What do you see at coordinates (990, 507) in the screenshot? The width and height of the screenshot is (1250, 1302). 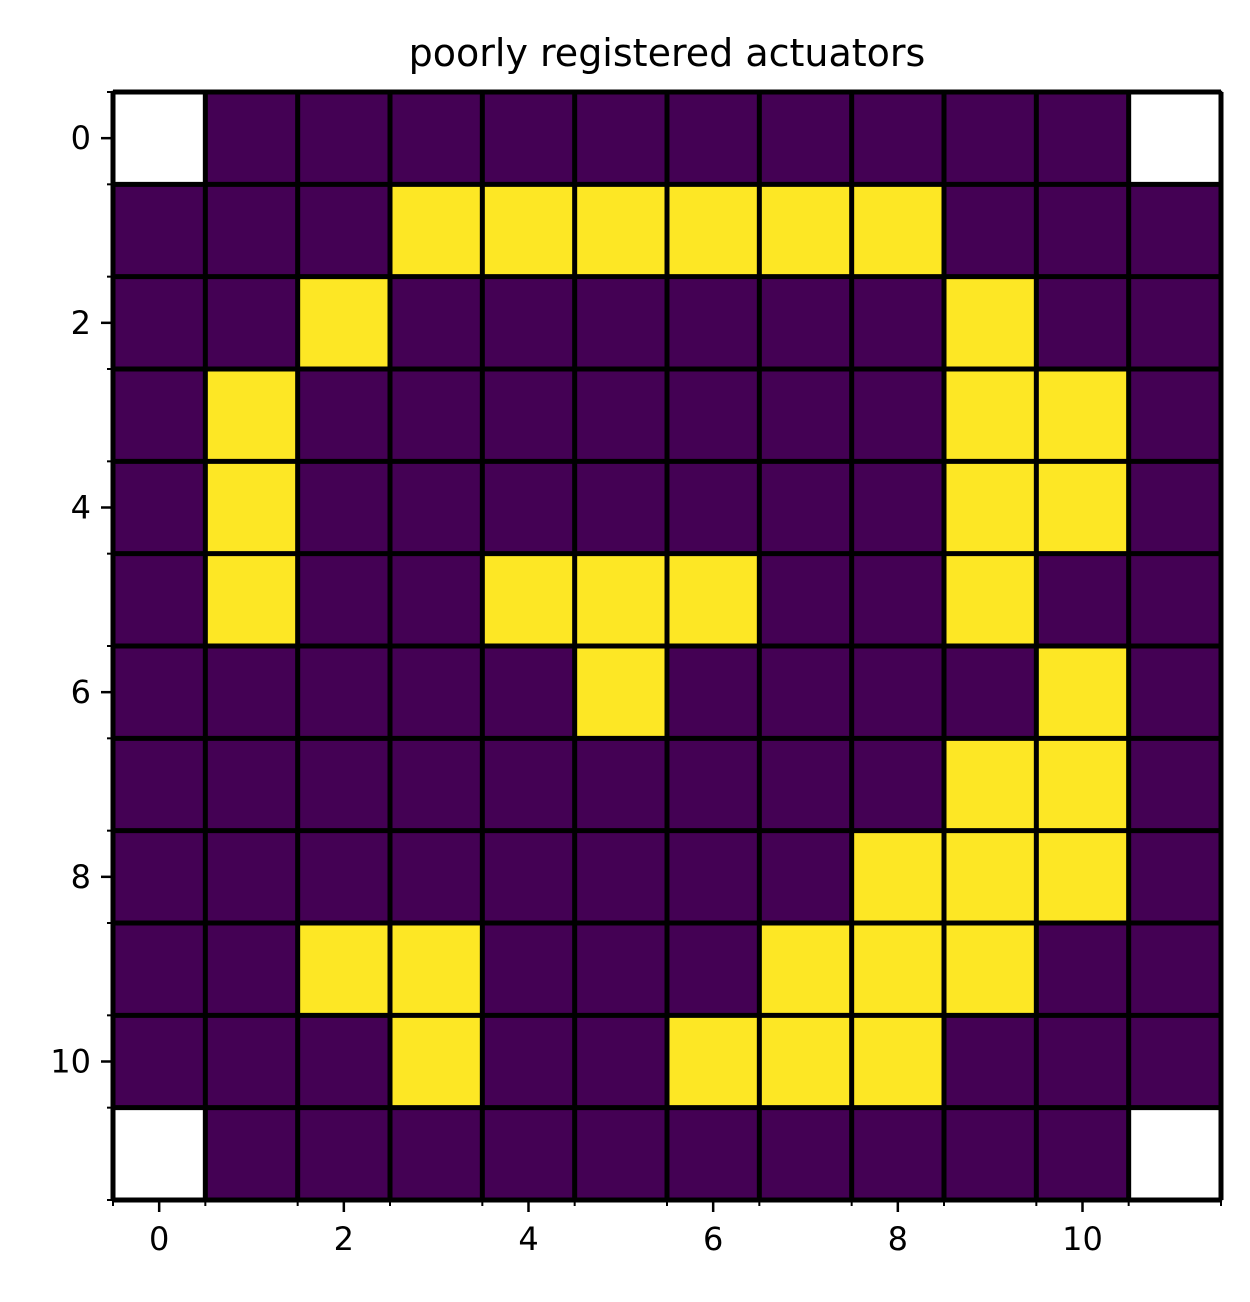 I see `heatmap-cell-r4-c9` at bounding box center [990, 507].